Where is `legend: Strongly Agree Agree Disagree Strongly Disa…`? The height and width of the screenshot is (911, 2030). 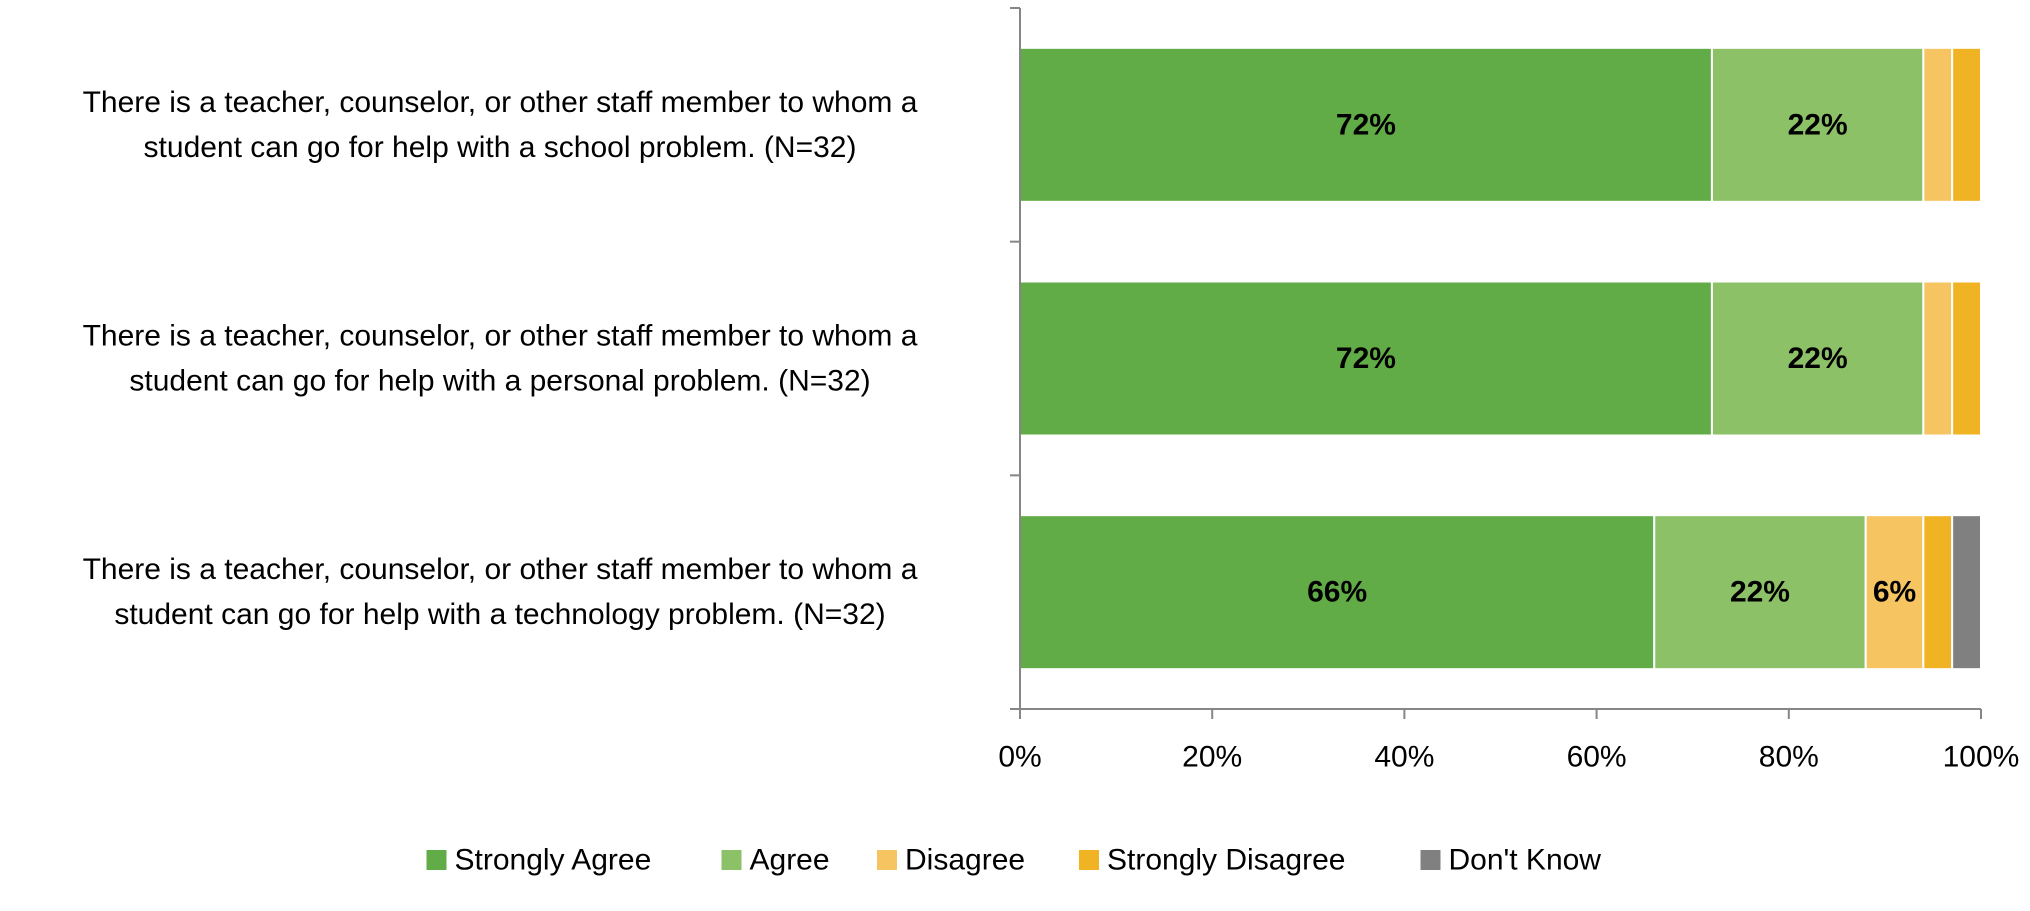 legend: Strongly Agree Agree Disagree Strongly Disa… is located at coordinates (1014, 860).